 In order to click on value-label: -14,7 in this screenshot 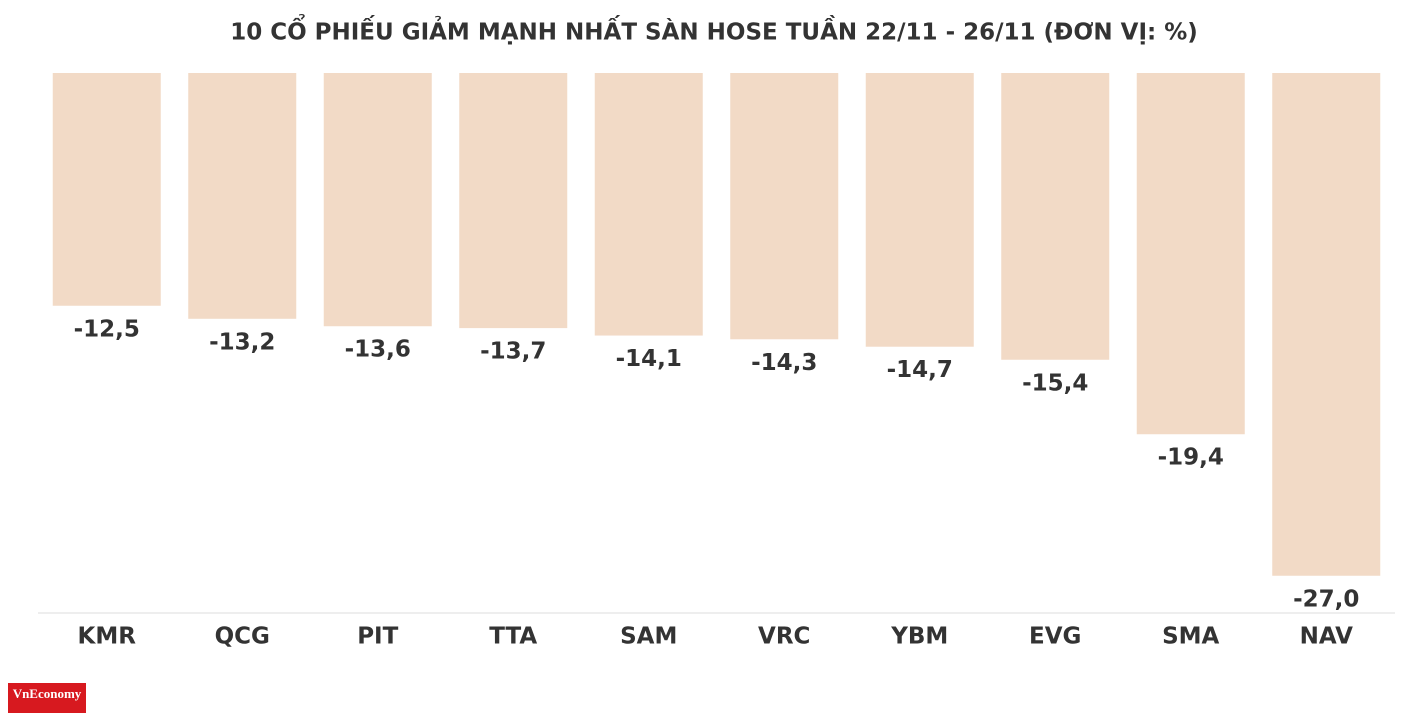, I will do `click(920, 370)`.